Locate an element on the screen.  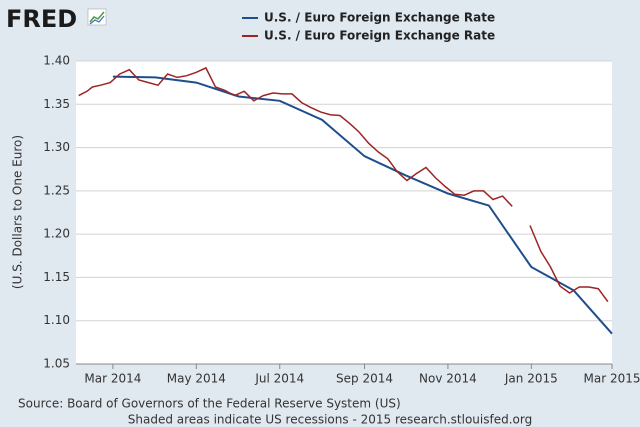
x-tick-label: Nov 2014 is located at coordinates (448, 379).